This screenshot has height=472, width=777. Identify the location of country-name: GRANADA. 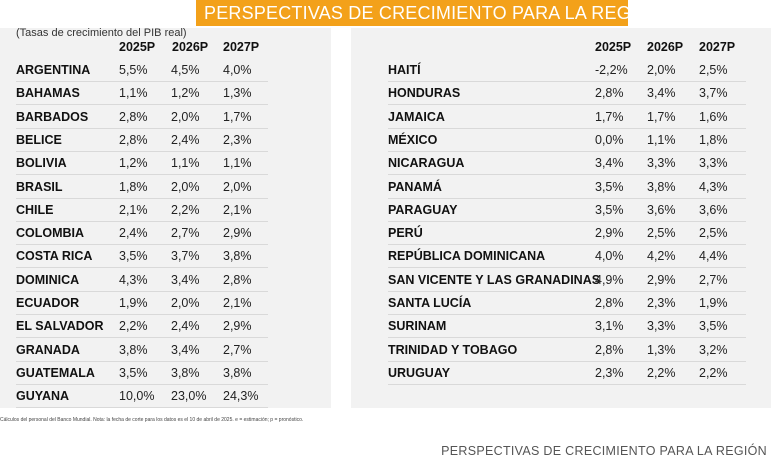
(48, 349).